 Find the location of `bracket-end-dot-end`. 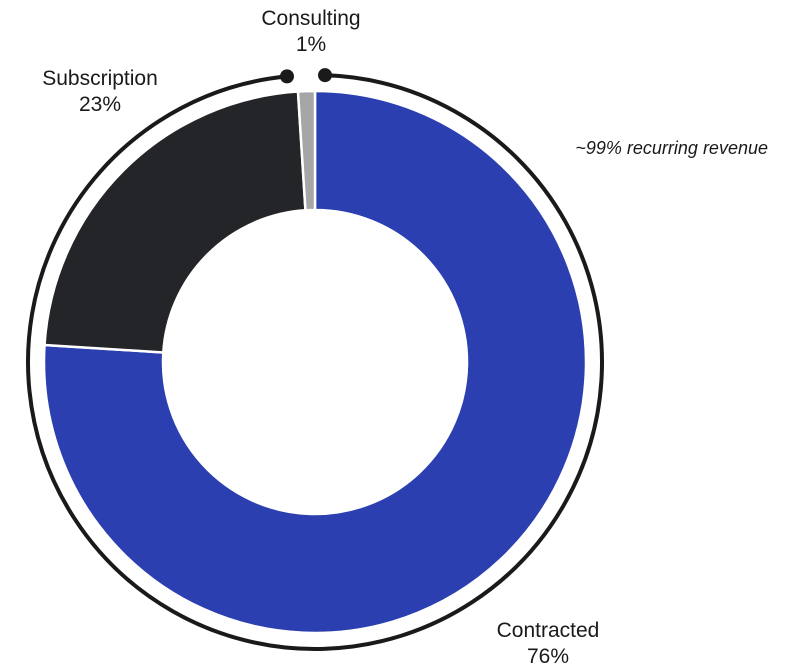

bracket-end-dot-end is located at coordinates (286, 76).